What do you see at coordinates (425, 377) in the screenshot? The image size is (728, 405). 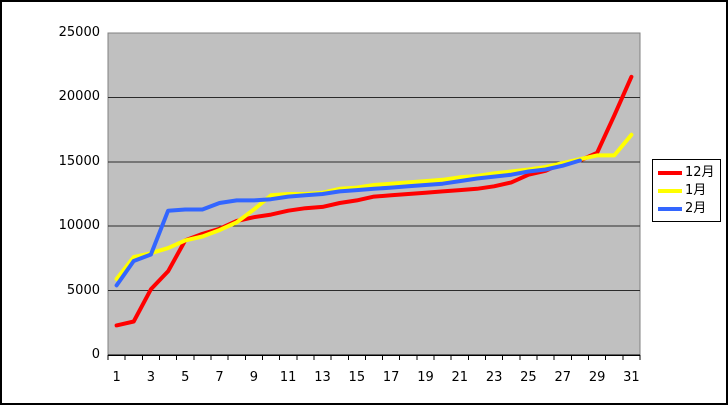 I see `x-tick-label: 19` at bounding box center [425, 377].